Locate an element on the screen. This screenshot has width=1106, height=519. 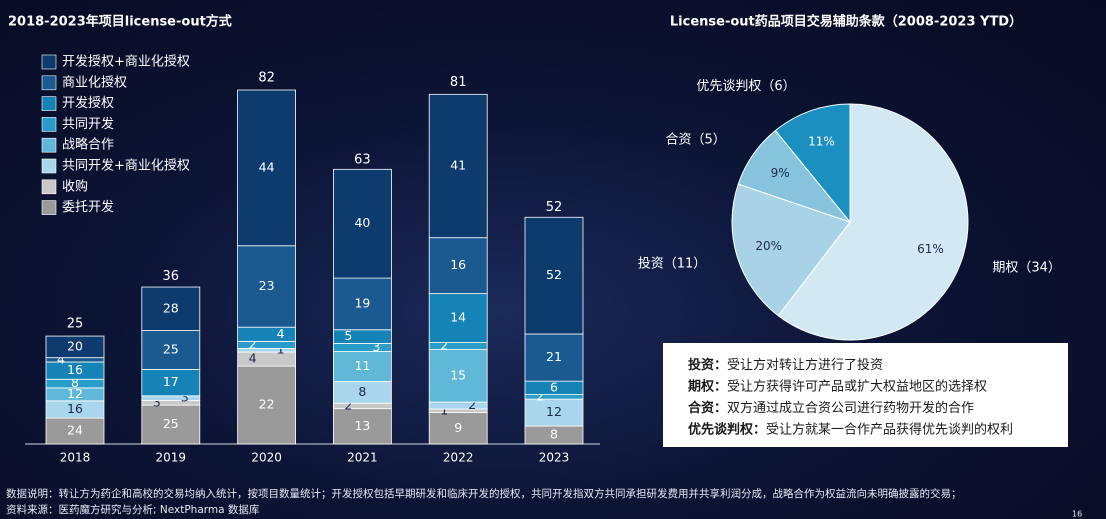
page-number: 16 is located at coordinates (1077, 514).